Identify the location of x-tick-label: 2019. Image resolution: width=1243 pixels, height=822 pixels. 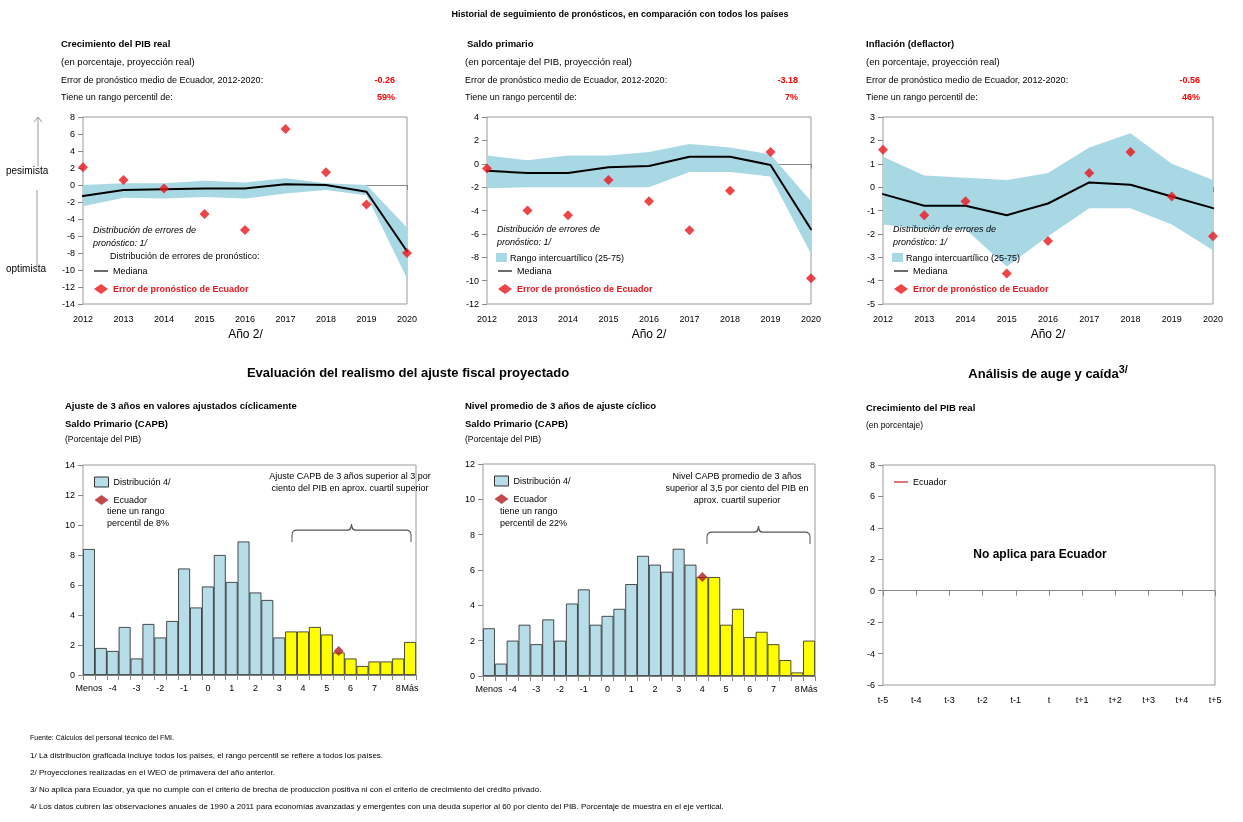
(366, 318).